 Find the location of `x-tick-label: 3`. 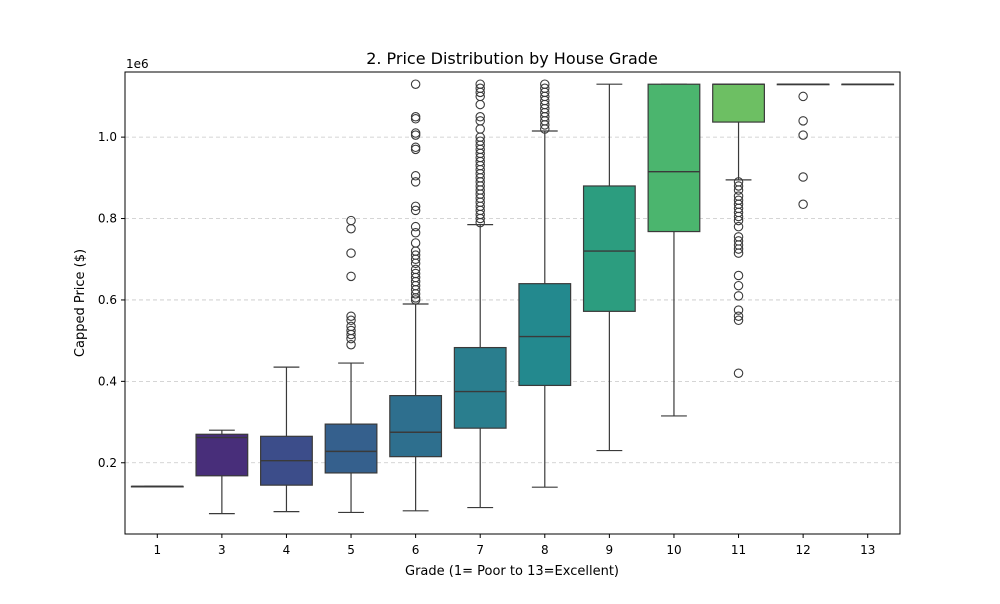

x-tick-label: 3 is located at coordinates (222, 550).